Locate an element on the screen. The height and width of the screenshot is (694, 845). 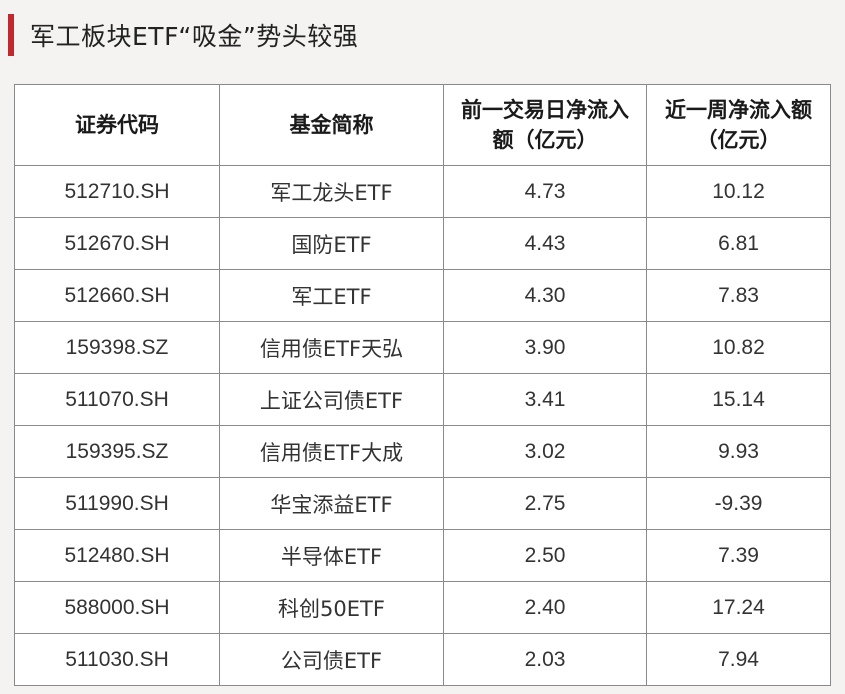
cell-week-inflow: 9.93 is located at coordinates (738, 451).